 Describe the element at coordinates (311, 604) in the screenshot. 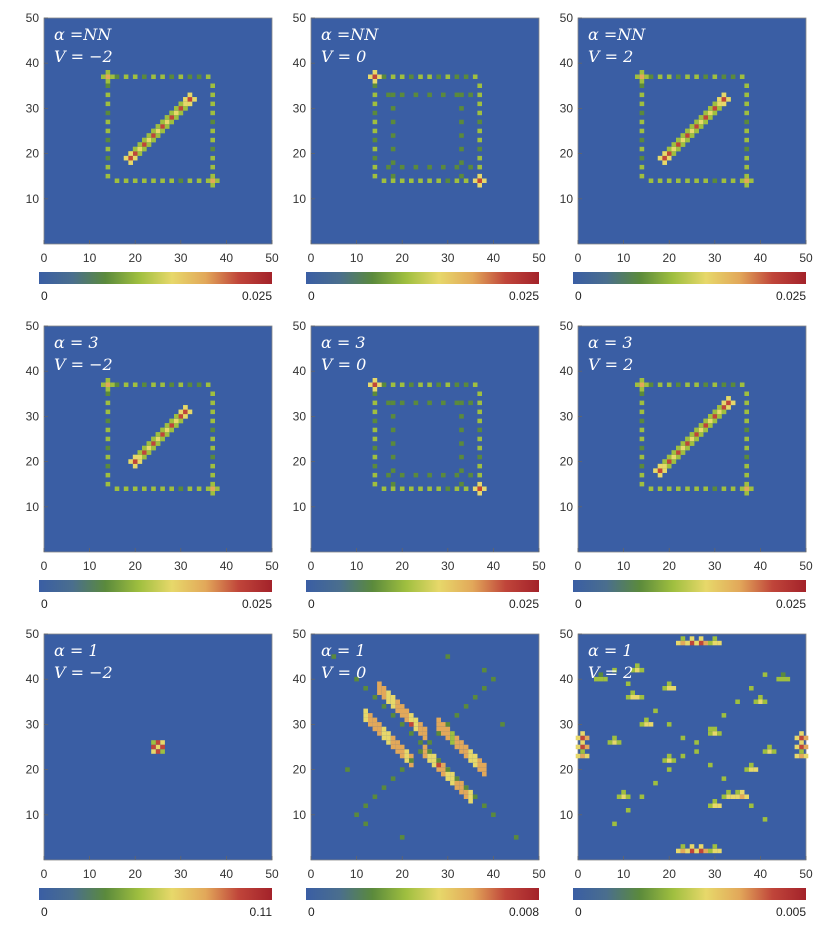

I see `colorbar-min-label: 0` at that location.